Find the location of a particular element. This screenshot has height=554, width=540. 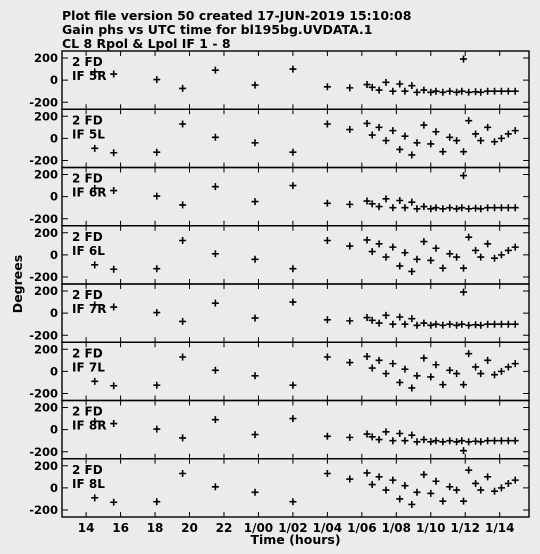

x-tick-label: 1/02 is located at coordinates (292, 528).